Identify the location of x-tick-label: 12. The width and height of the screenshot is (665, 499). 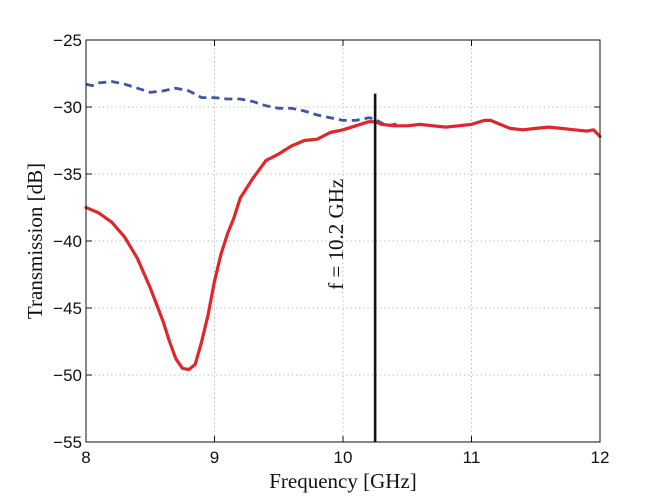
(600, 457).